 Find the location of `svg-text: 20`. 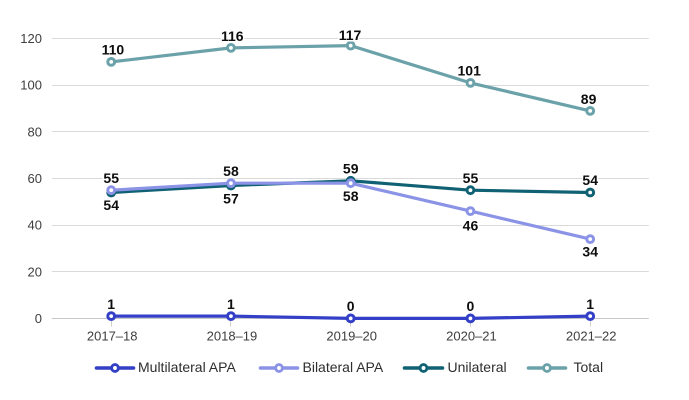

svg-text: 20 is located at coordinates (35, 271).